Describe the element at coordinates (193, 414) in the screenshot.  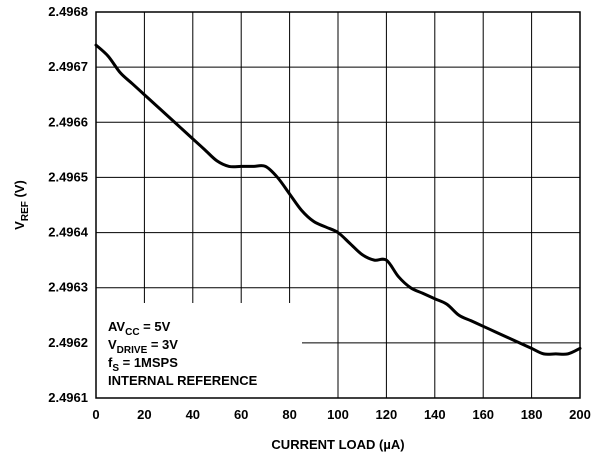
I see `x-tick-label: 40` at that location.